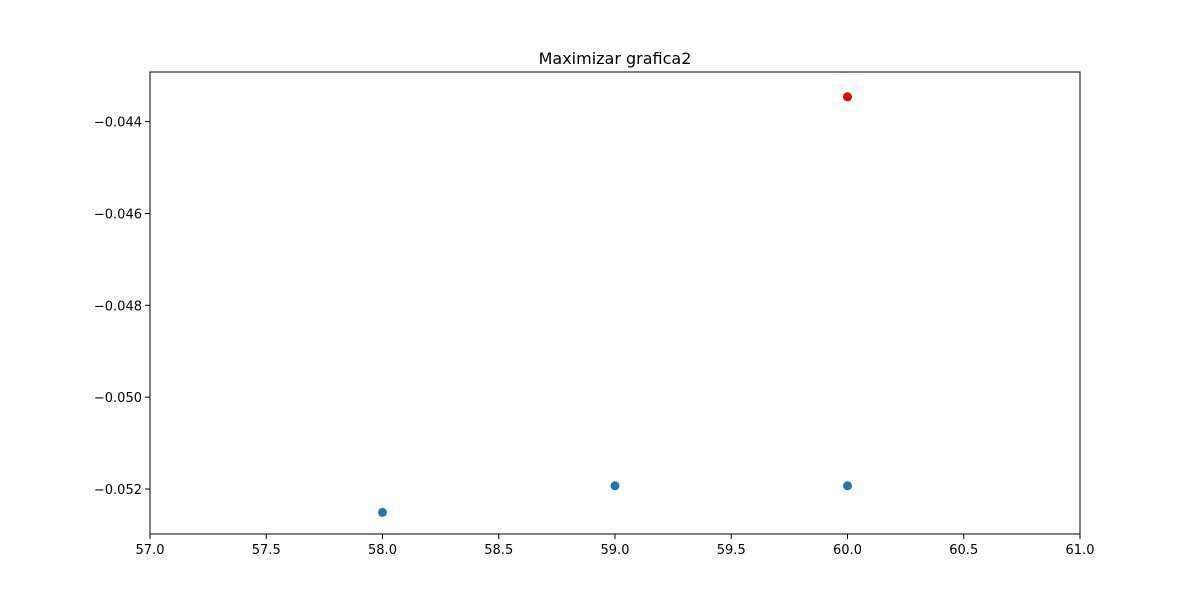 Image resolution: width=1200 pixels, height=600 pixels. I want to click on y-tick-label: −0.052, so click(118, 490).